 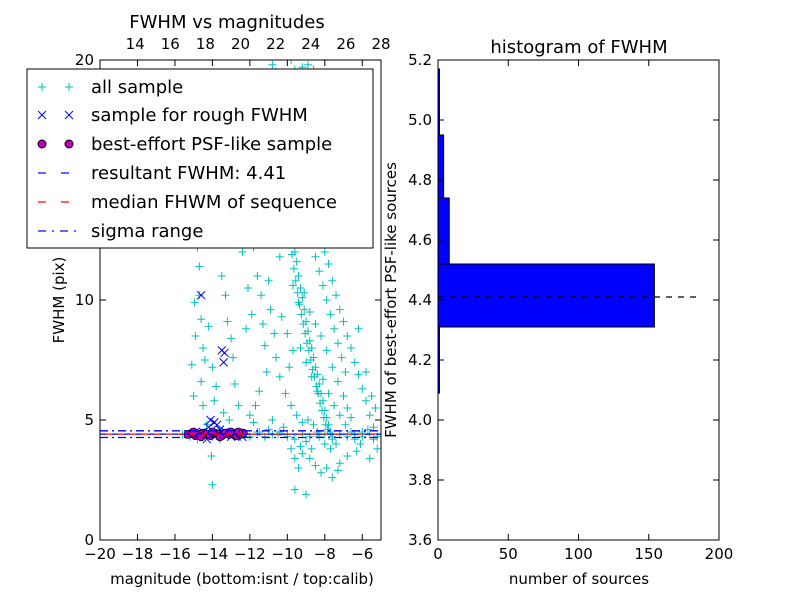 What do you see at coordinates (138, 554) in the screenshot?
I see `x-tick-label: −18` at bounding box center [138, 554].